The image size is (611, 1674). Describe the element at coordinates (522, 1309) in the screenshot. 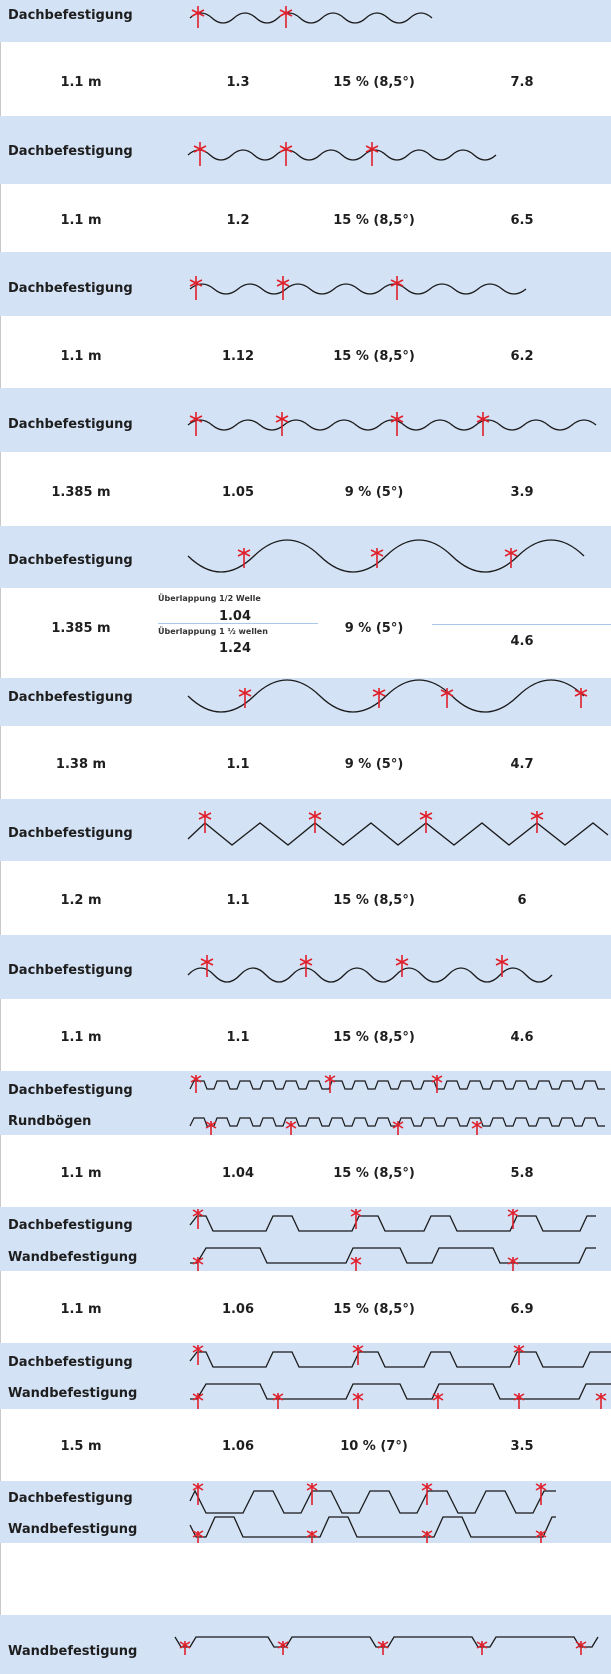

I see `profile-weight: 6.9` at that location.